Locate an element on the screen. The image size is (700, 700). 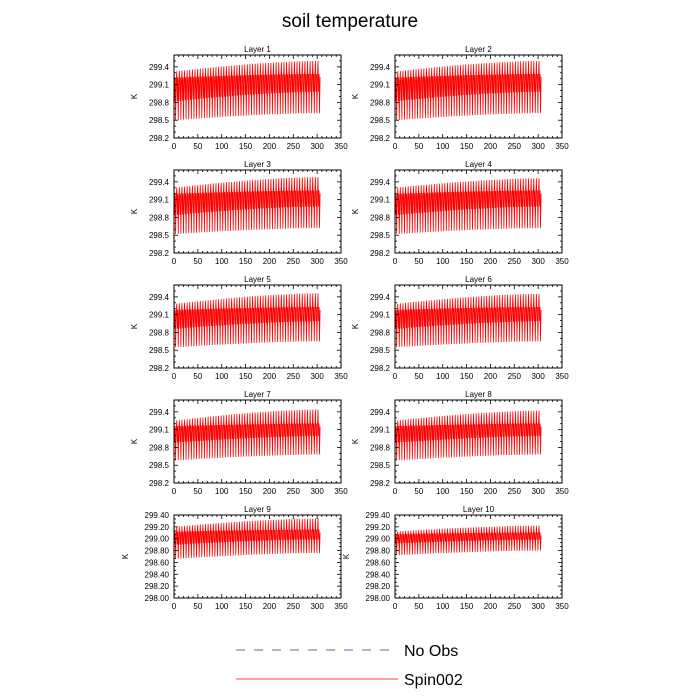
panel-title: Layer 6 is located at coordinates (478, 279).